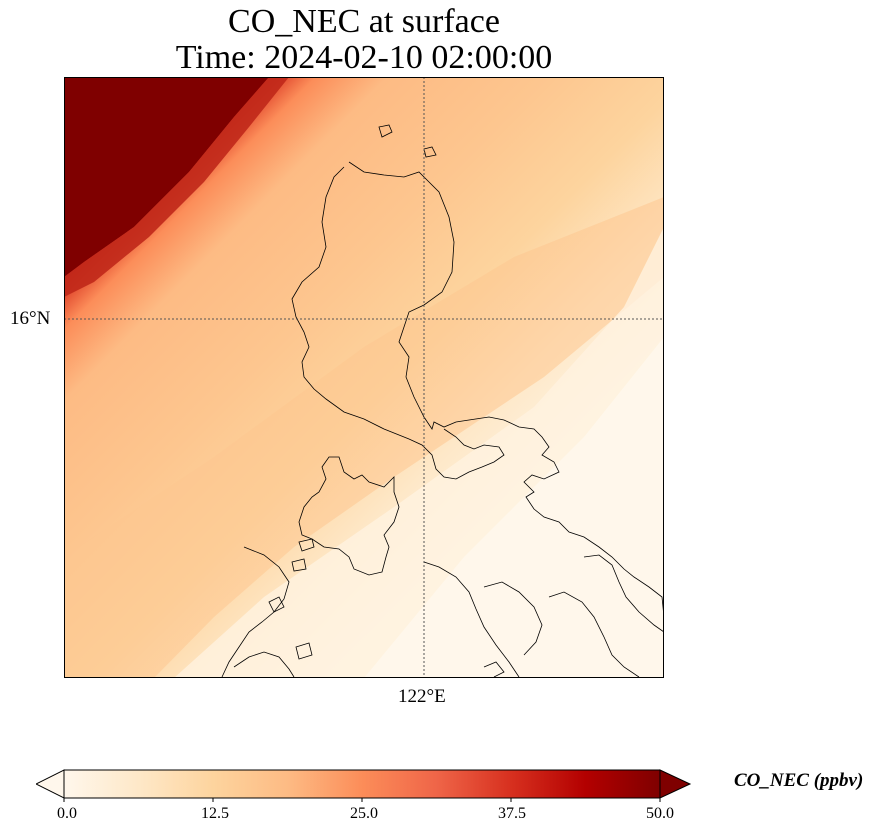 This screenshot has width=886, height=836. I want to click on colorbar-label: CO_NEC (ppbv), so click(799, 780).